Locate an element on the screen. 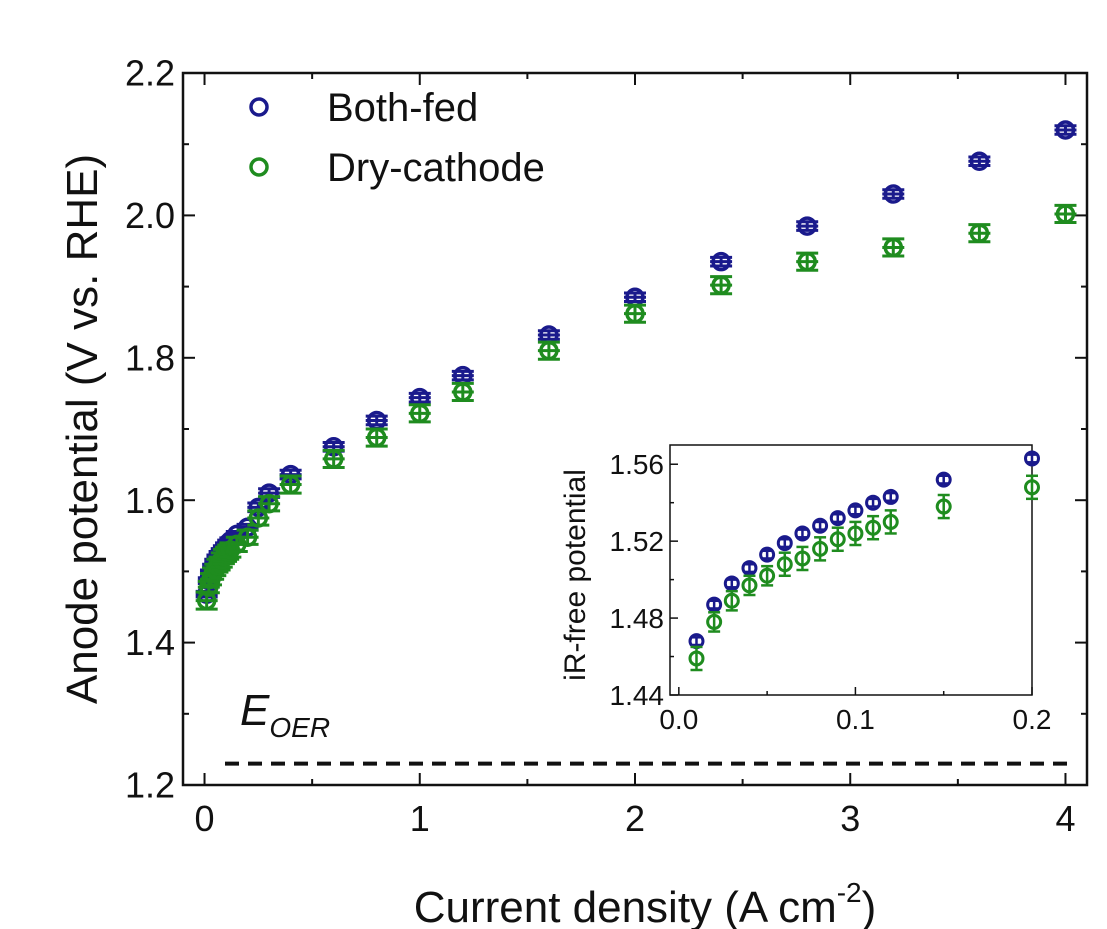  legend-marker-both-fed is located at coordinates (259, 107).